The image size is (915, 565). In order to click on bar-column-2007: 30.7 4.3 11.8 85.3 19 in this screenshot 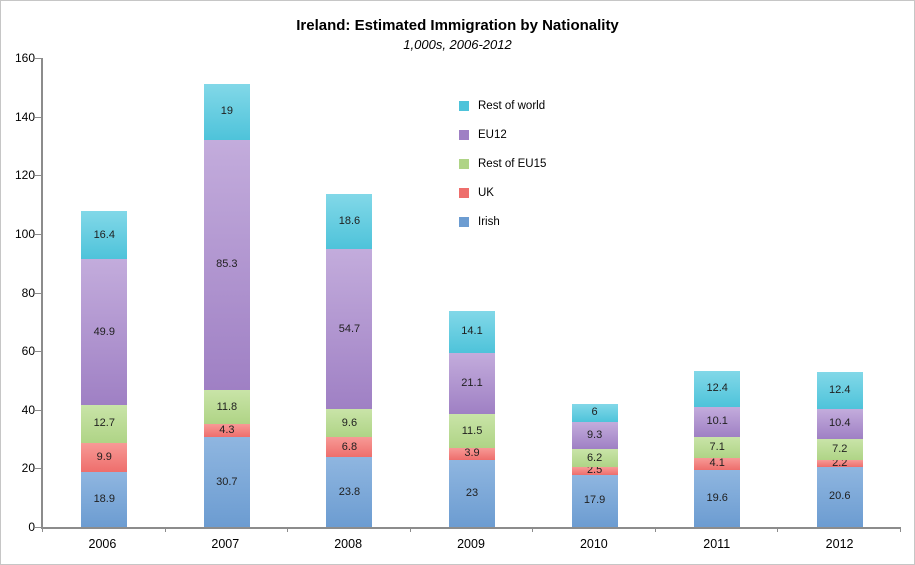, I will do `click(227, 292)`.